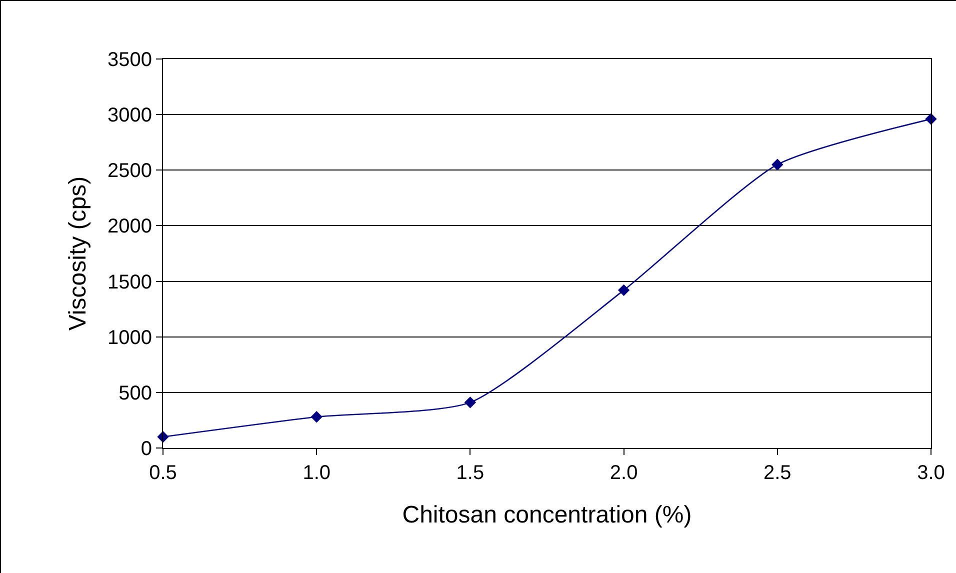 The height and width of the screenshot is (573, 956). What do you see at coordinates (130, 227) in the screenshot?
I see `y-tick-label: 2000` at bounding box center [130, 227].